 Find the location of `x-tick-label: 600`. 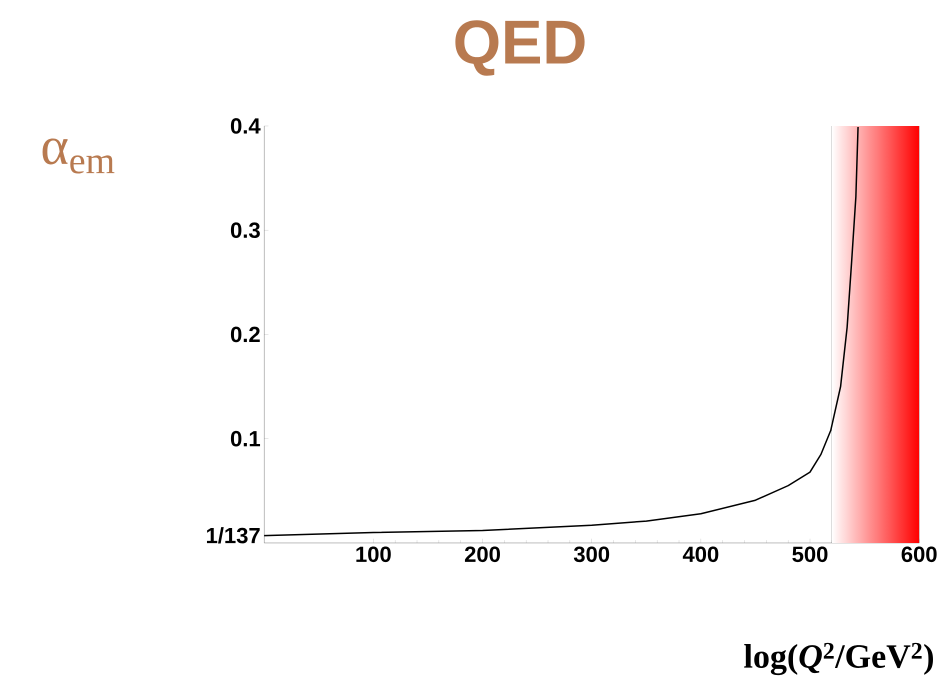

x-tick-label: 600 is located at coordinates (919, 554).